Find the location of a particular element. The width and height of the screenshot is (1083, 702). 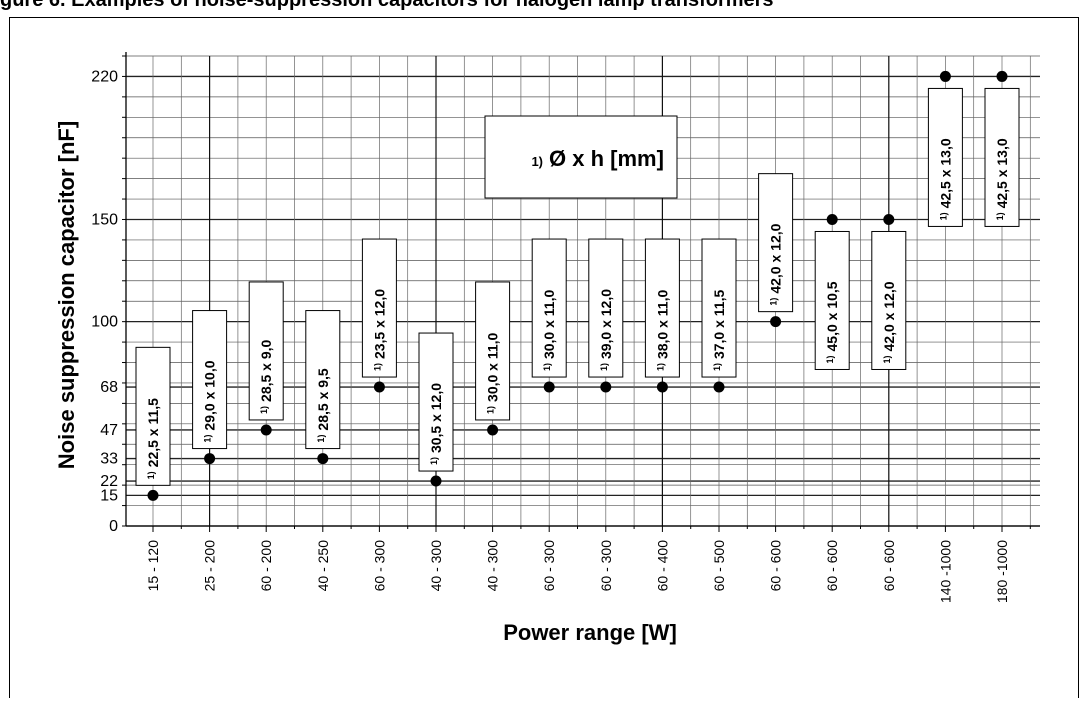

dimension-label: 1) 42,0 x 12,0 is located at coordinates (889, 300).